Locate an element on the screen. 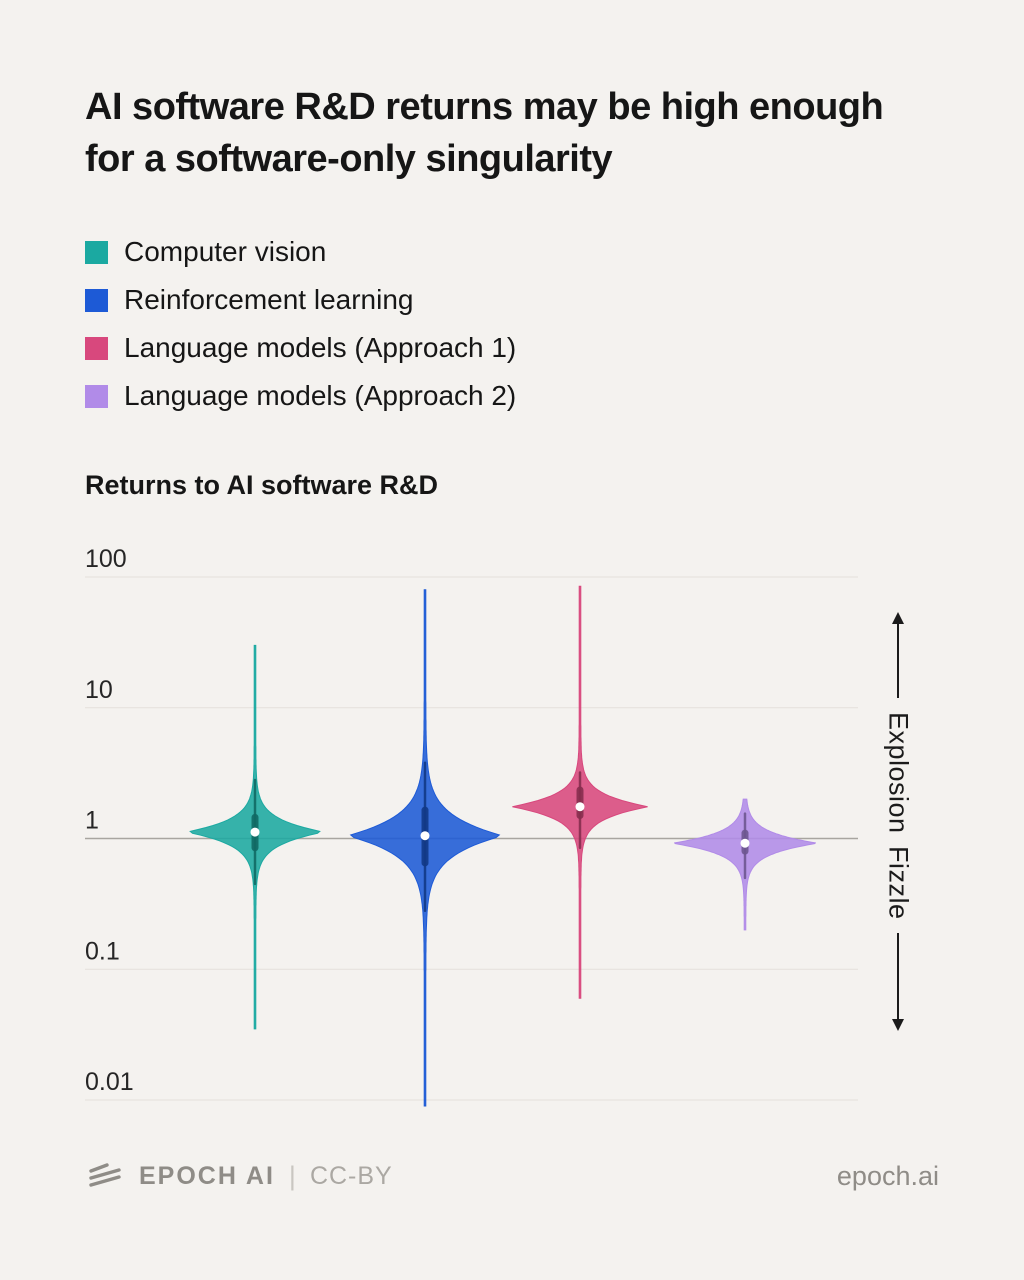 The height and width of the screenshot is (1280, 1024). y-tick-label: 0.1 is located at coordinates (102, 951).